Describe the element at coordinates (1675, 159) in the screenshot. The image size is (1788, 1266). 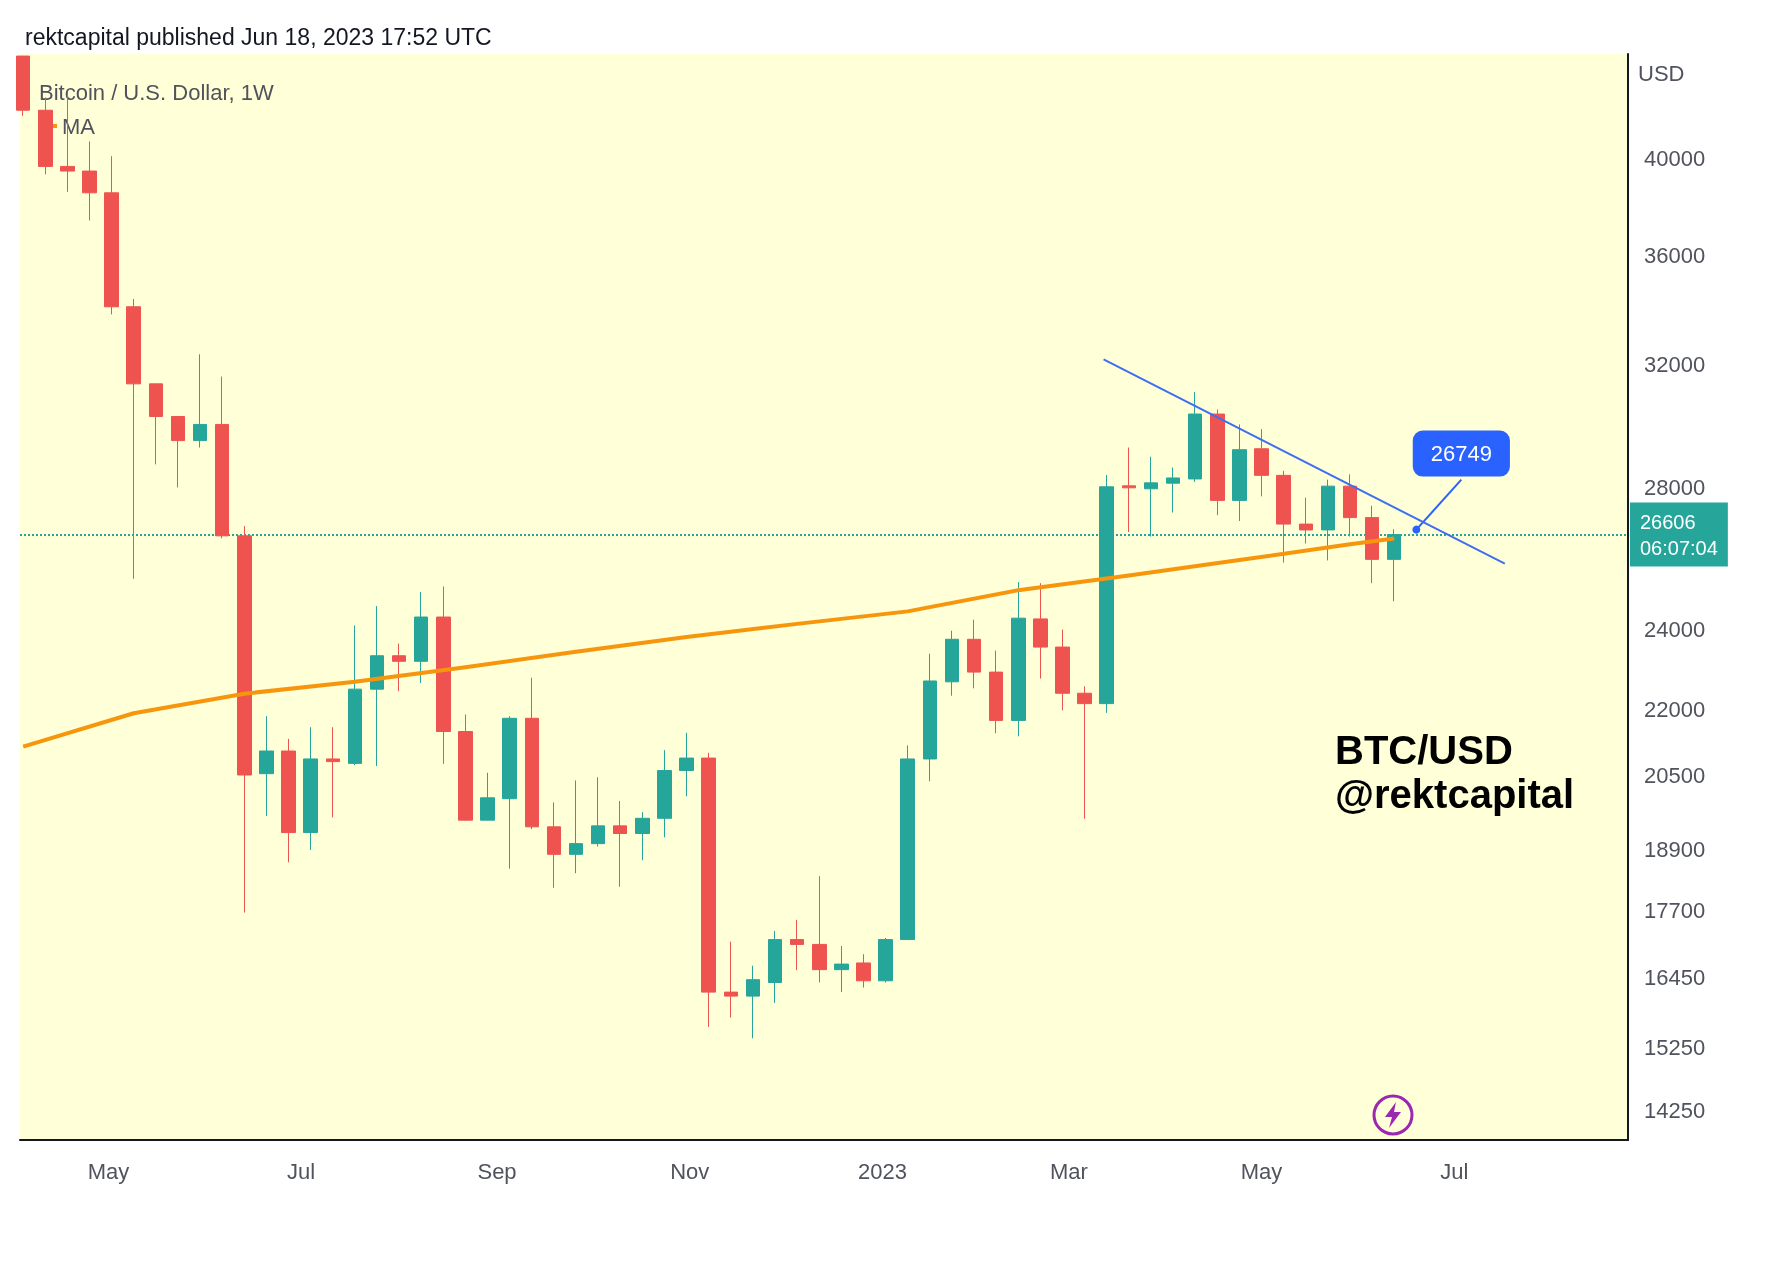
I see `y-tick-label: 40000` at that location.